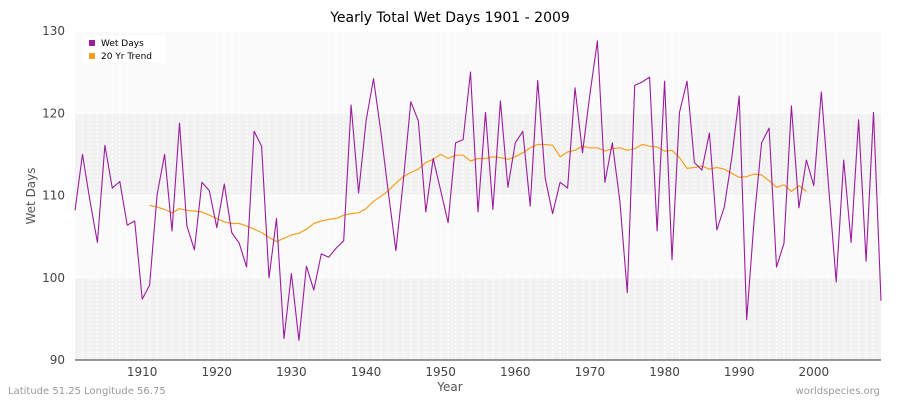 Image resolution: width=900 pixels, height=400 pixels. What do you see at coordinates (142, 372) in the screenshot?
I see `x-tick-label: 1910` at bounding box center [142, 372].